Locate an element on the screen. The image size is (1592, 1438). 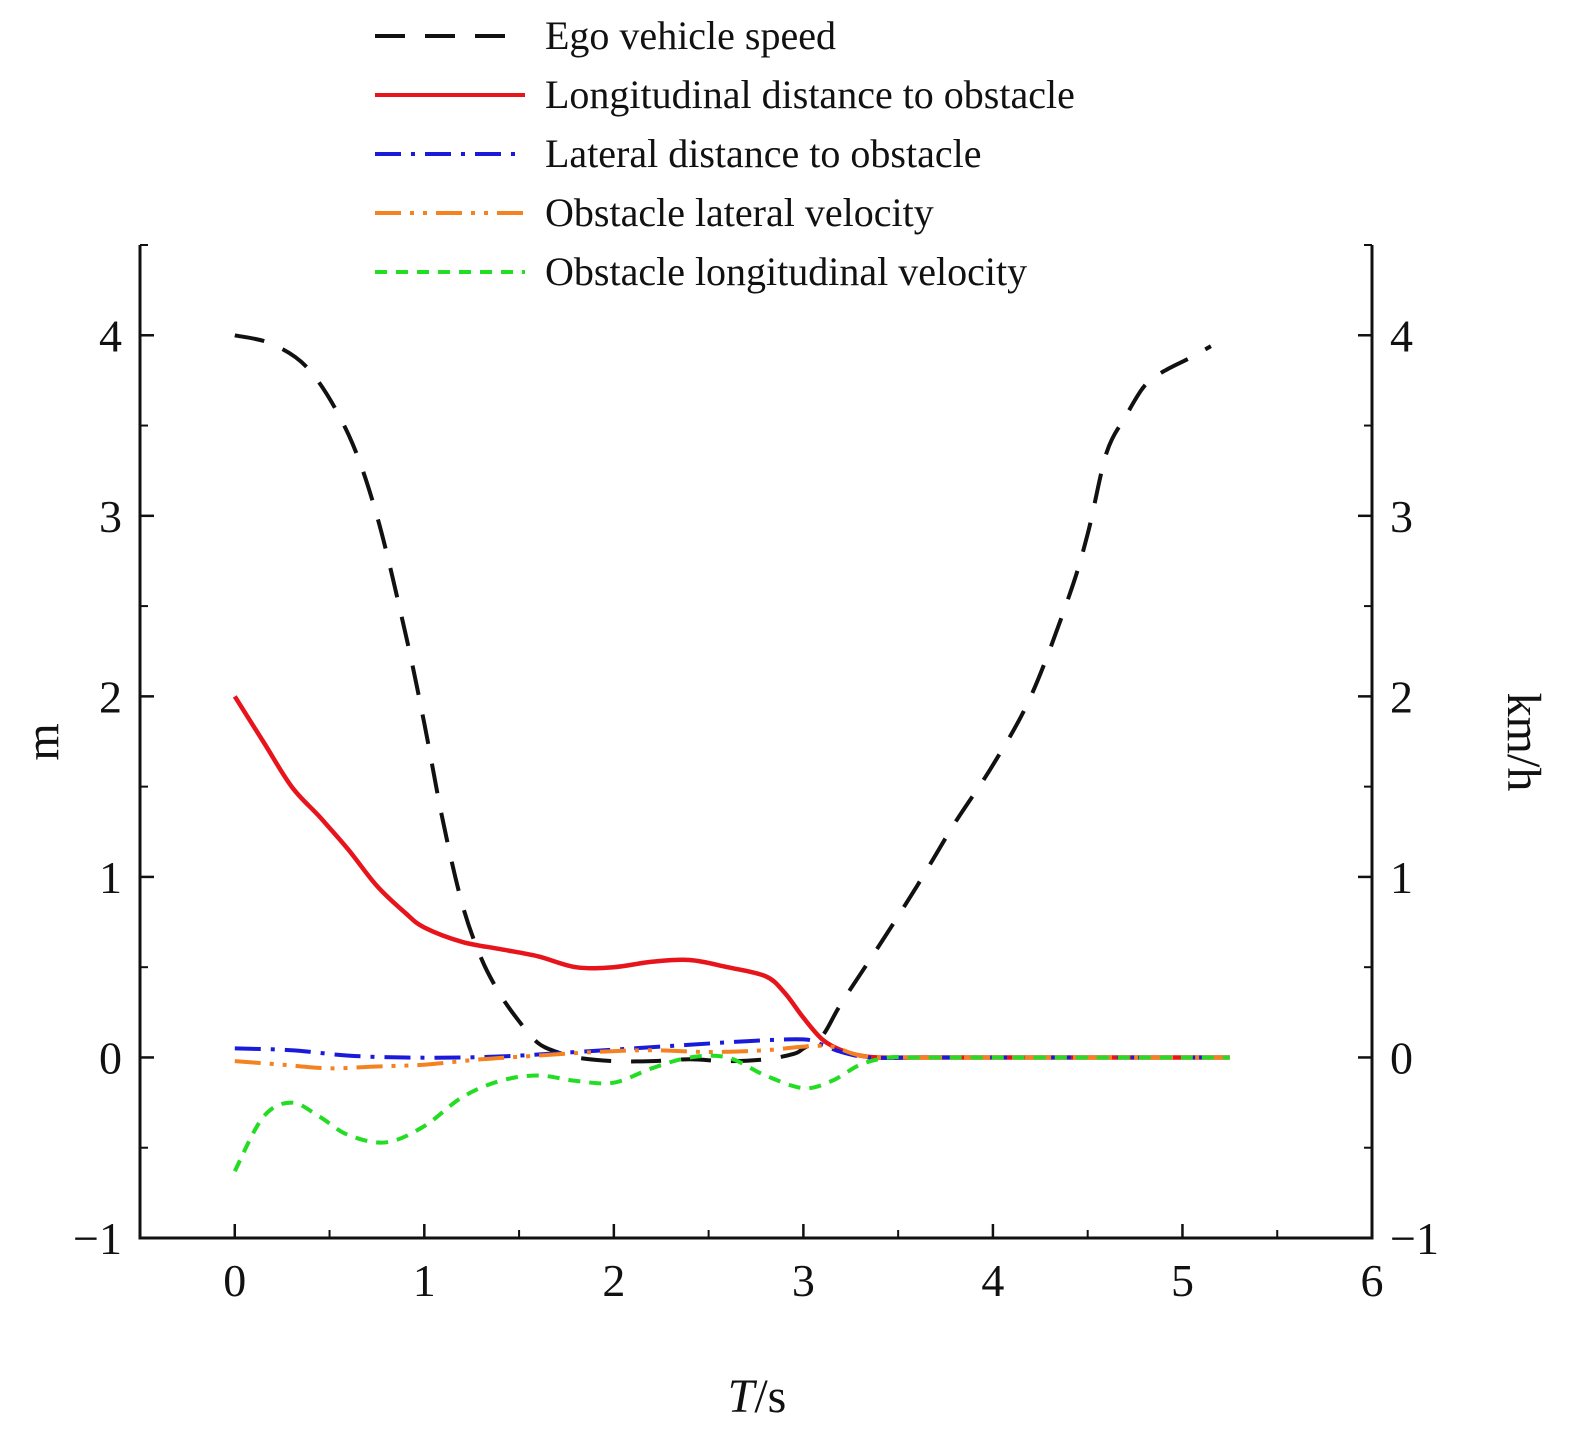
y-right-tick-label: −1 is located at coordinates (1414, 1238).